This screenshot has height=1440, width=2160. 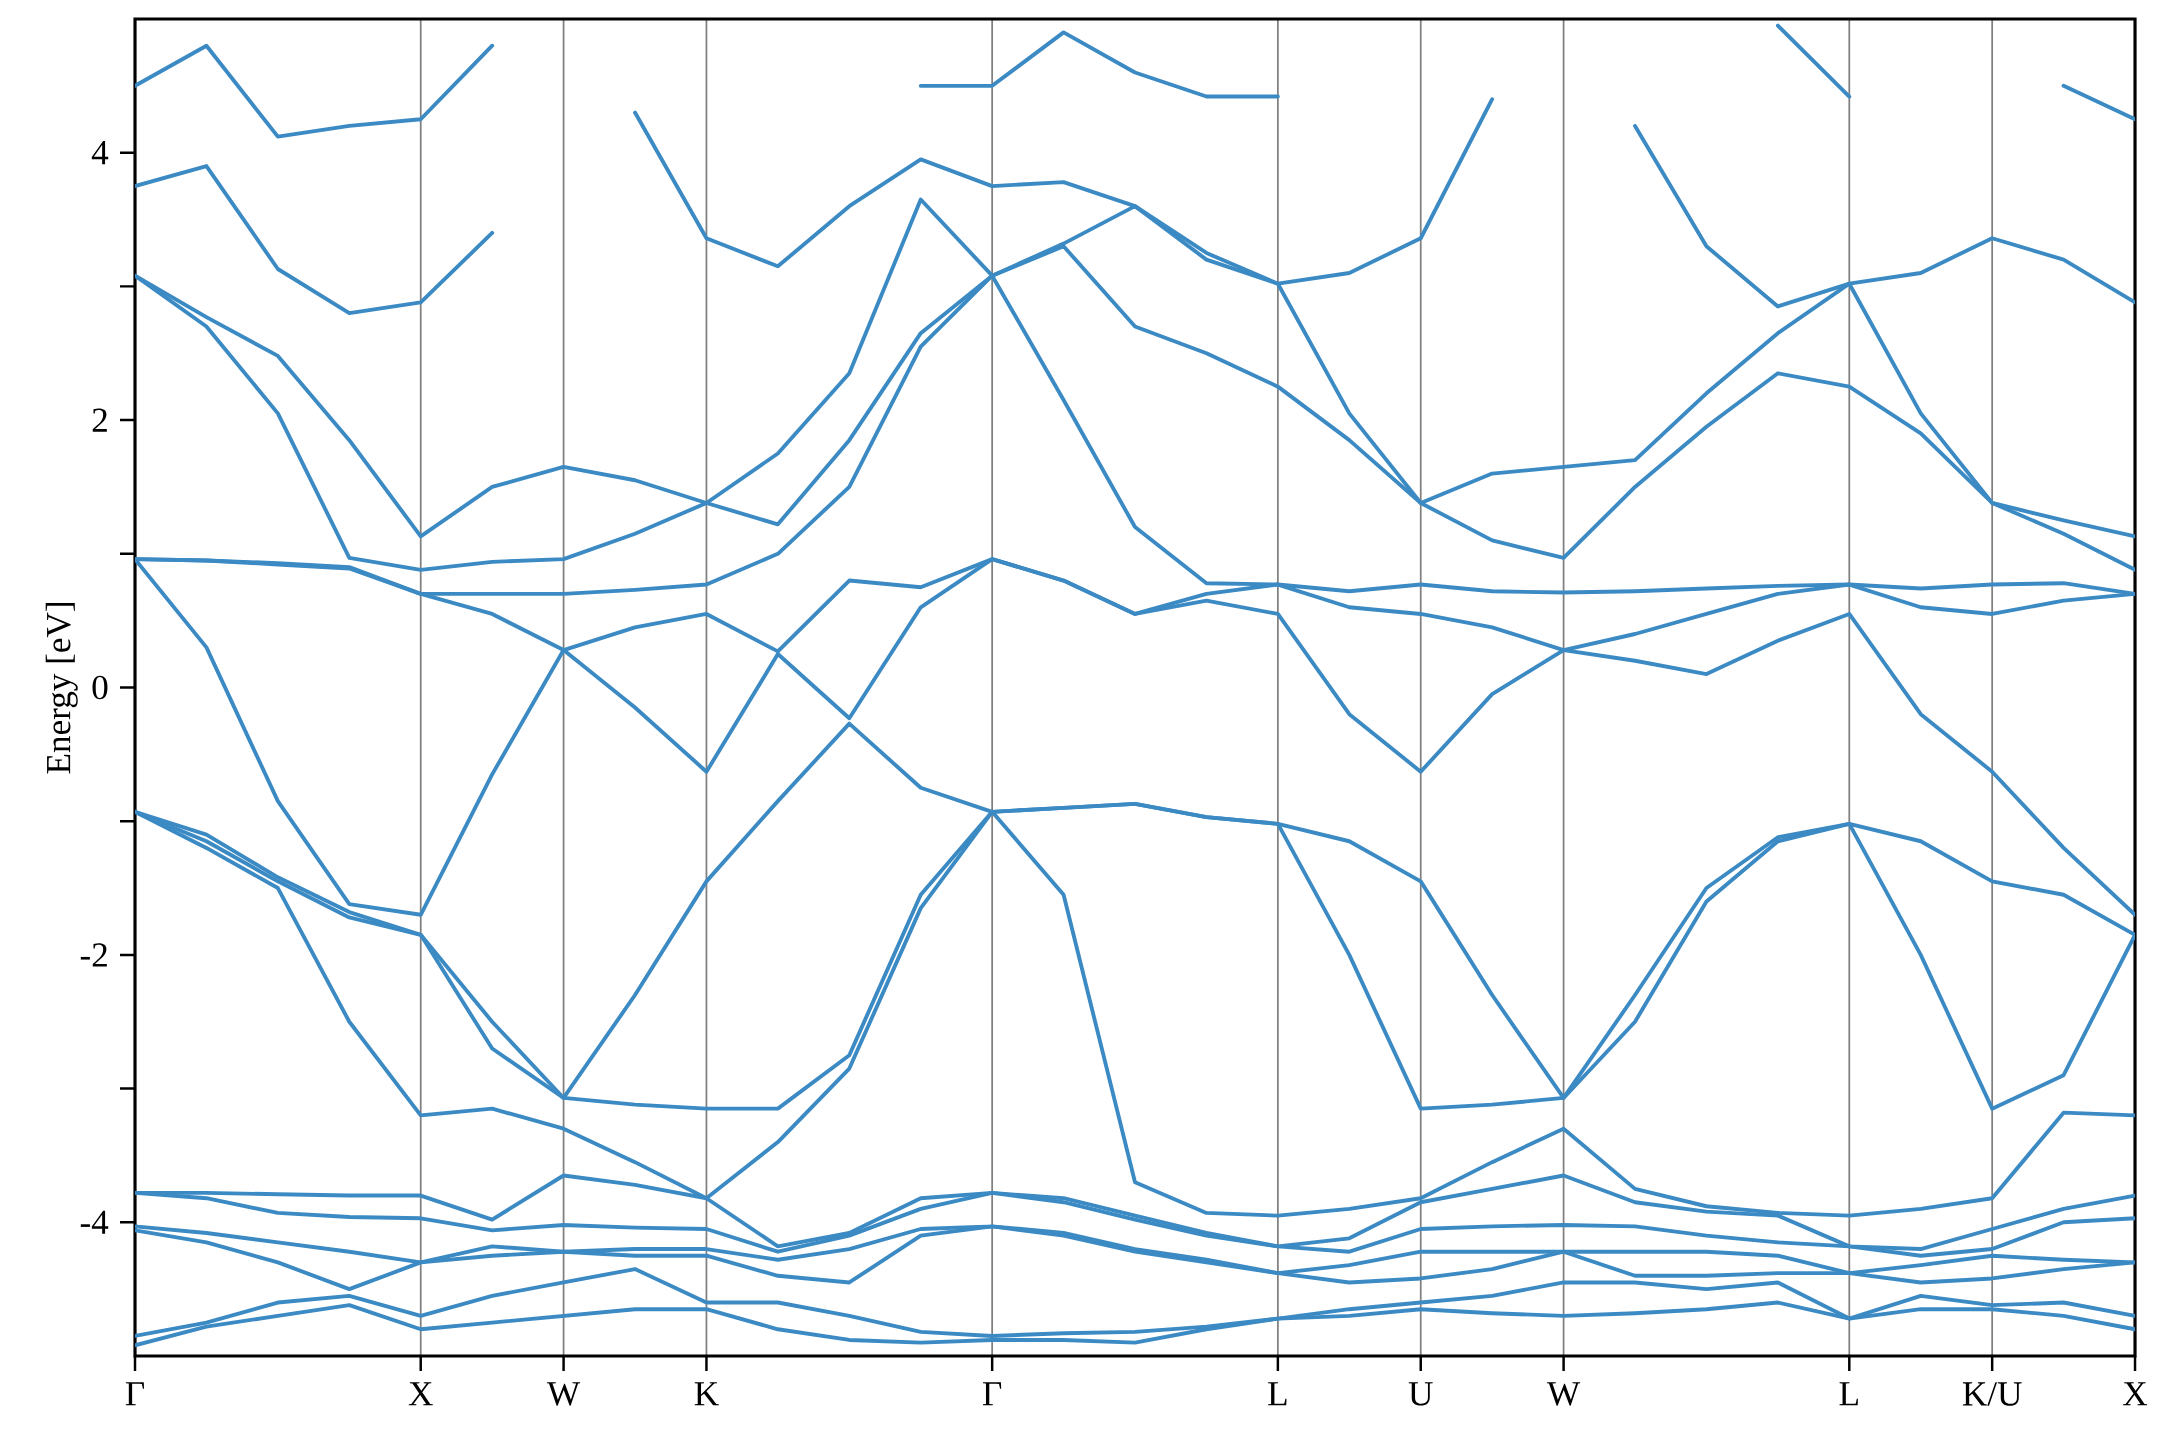 What do you see at coordinates (100, 687) in the screenshot?
I see `y-tick-label: 0` at bounding box center [100, 687].